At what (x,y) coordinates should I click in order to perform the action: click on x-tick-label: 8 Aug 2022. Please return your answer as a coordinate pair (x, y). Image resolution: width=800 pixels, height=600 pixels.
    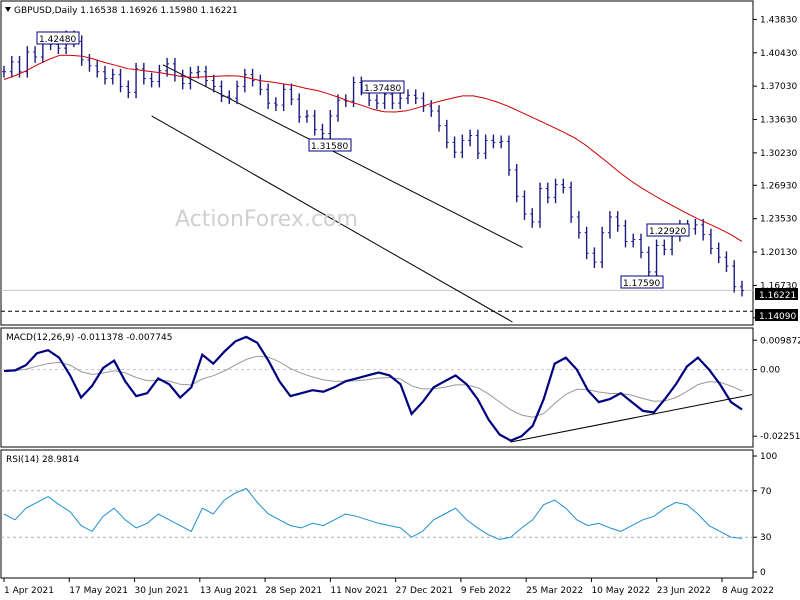
    Looking at the image, I should click on (748, 591).